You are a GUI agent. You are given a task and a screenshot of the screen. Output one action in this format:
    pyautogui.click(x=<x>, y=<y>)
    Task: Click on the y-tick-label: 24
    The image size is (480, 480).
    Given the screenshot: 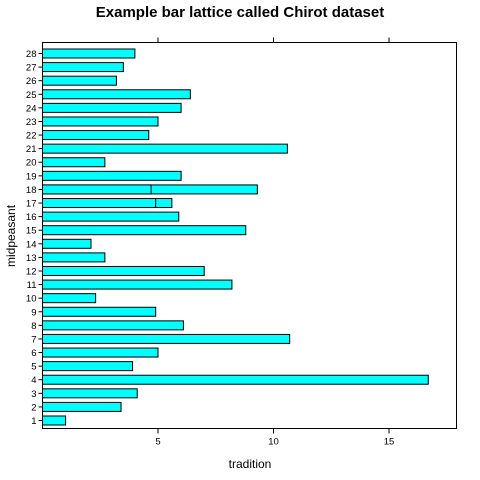 What is the action you would take?
    pyautogui.click(x=31, y=108)
    